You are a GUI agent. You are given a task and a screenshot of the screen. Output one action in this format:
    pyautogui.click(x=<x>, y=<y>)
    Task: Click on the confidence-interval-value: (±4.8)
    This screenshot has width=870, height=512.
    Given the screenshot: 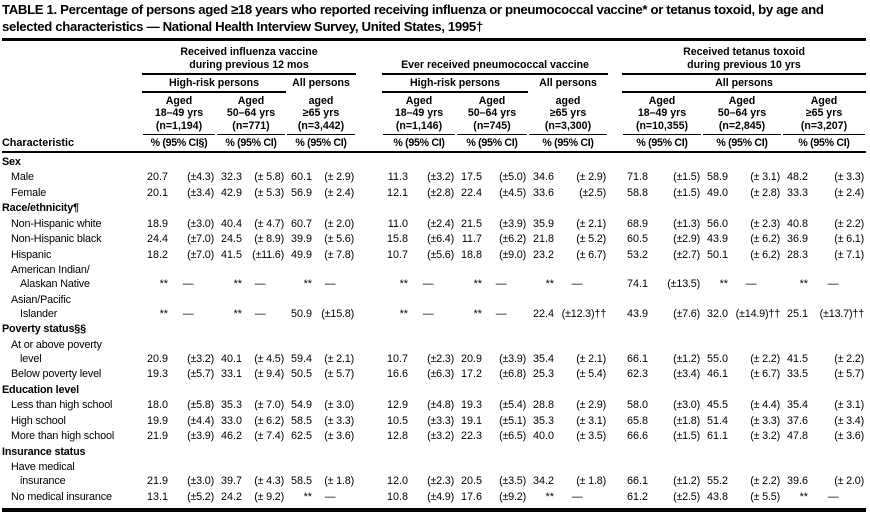 What is the action you would take?
    pyautogui.click(x=440, y=405)
    